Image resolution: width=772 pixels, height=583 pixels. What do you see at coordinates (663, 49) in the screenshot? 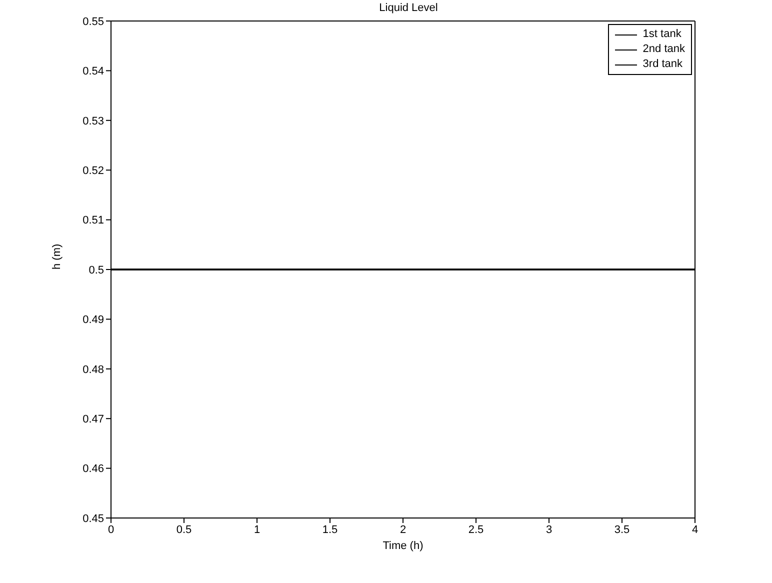
I see `legend-label: 2nd tank` at bounding box center [663, 49].